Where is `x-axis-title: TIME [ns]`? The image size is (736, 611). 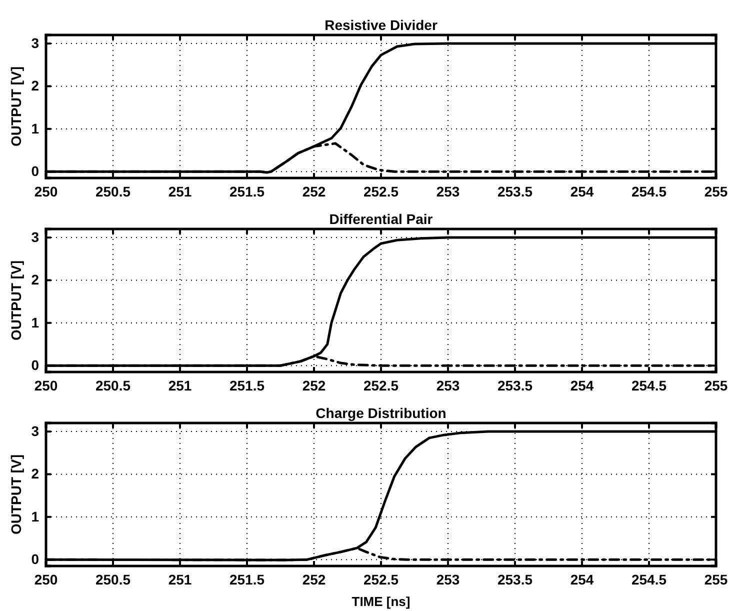
x-axis-title: TIME [ns] is located at coordinates (381, 601).